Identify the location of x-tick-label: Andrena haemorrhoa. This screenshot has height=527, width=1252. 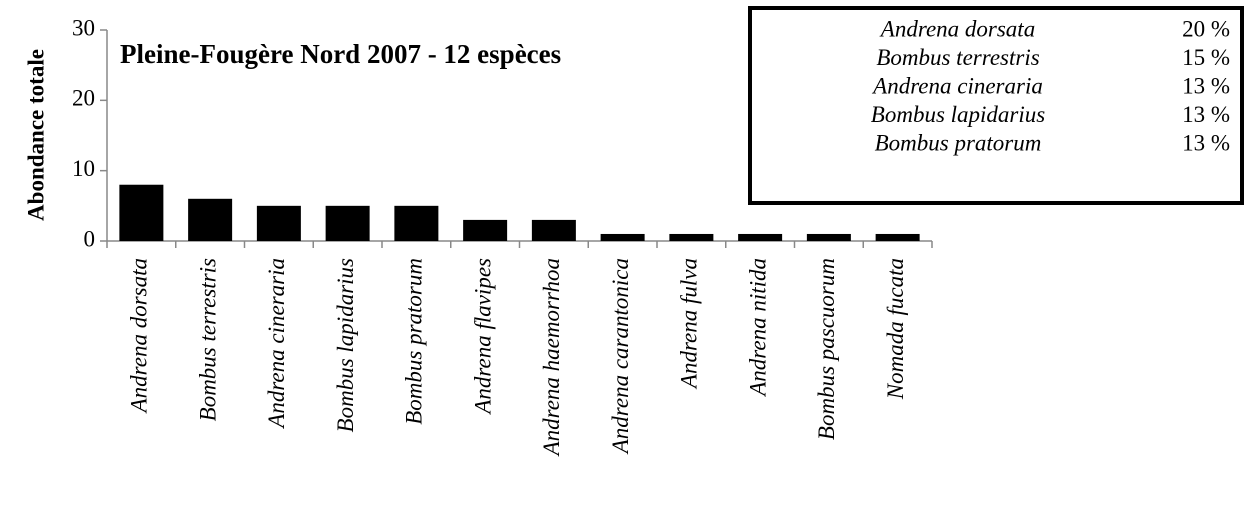
(551, 357).